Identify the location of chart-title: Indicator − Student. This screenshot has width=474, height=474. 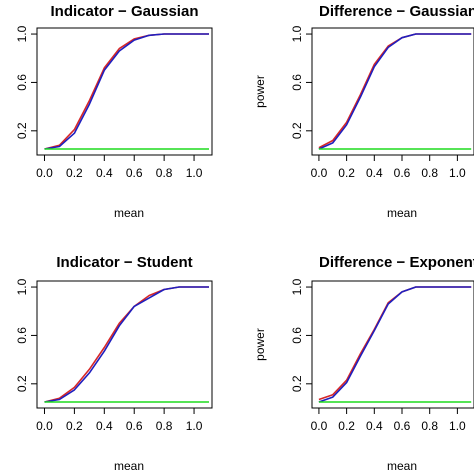
(124, 262).